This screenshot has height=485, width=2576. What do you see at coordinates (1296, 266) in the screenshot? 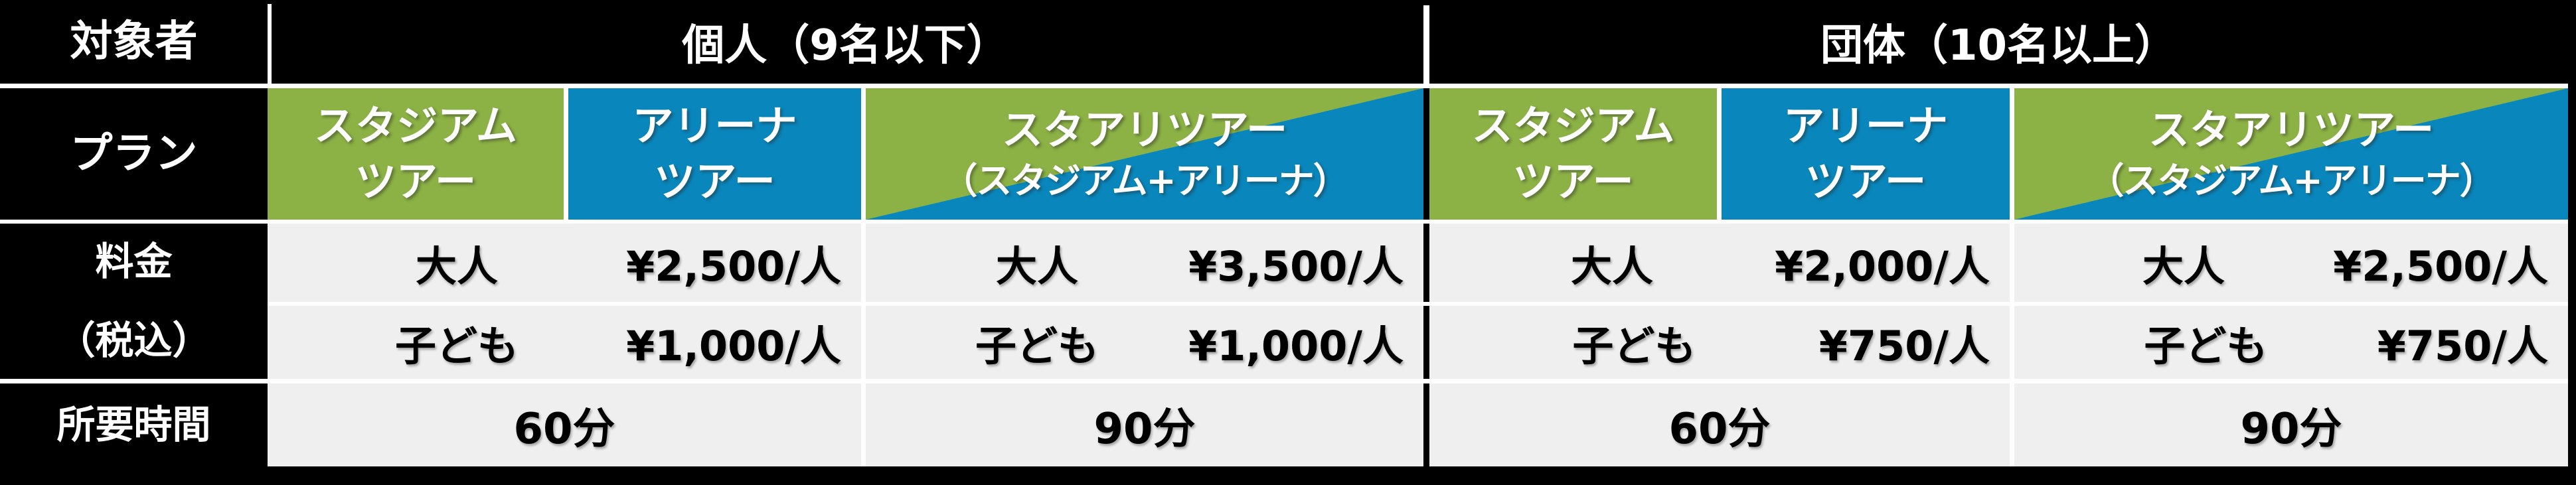
I see `price-value: ¥3,500/人` at bounding box center [1296, 266].